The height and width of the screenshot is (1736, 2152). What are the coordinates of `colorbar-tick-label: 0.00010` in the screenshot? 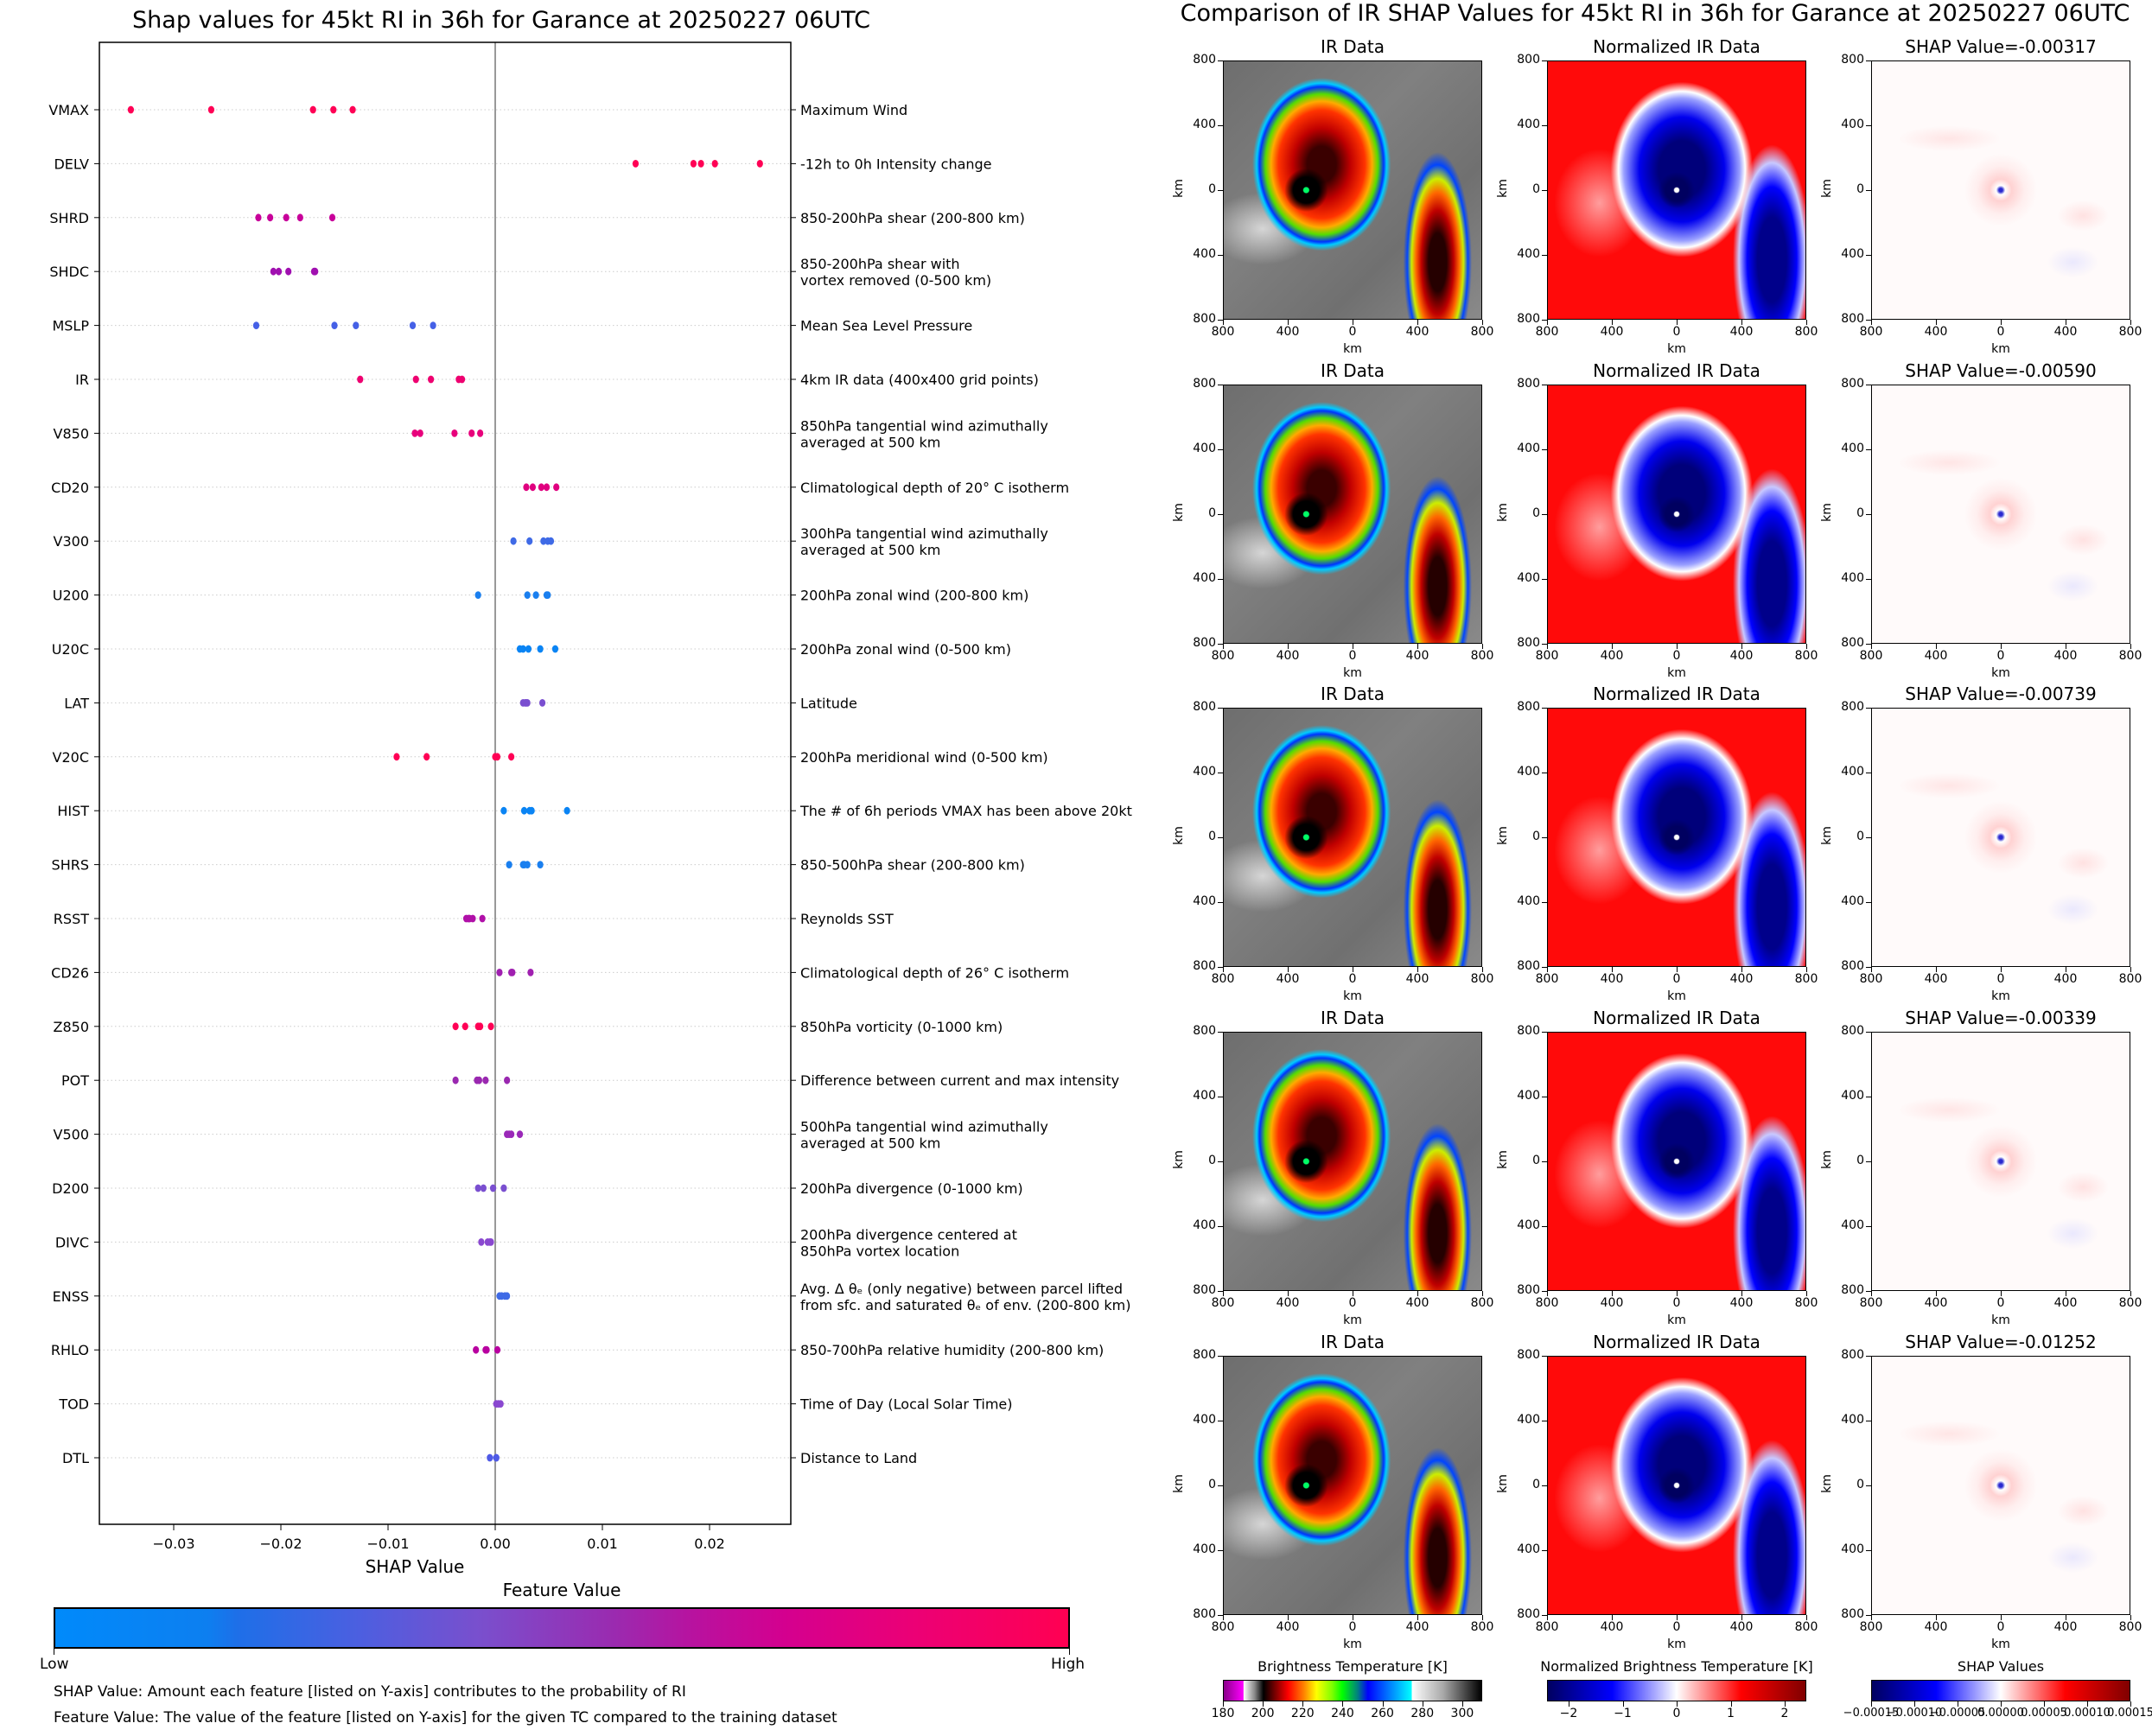 It's located at (2087, 1713).